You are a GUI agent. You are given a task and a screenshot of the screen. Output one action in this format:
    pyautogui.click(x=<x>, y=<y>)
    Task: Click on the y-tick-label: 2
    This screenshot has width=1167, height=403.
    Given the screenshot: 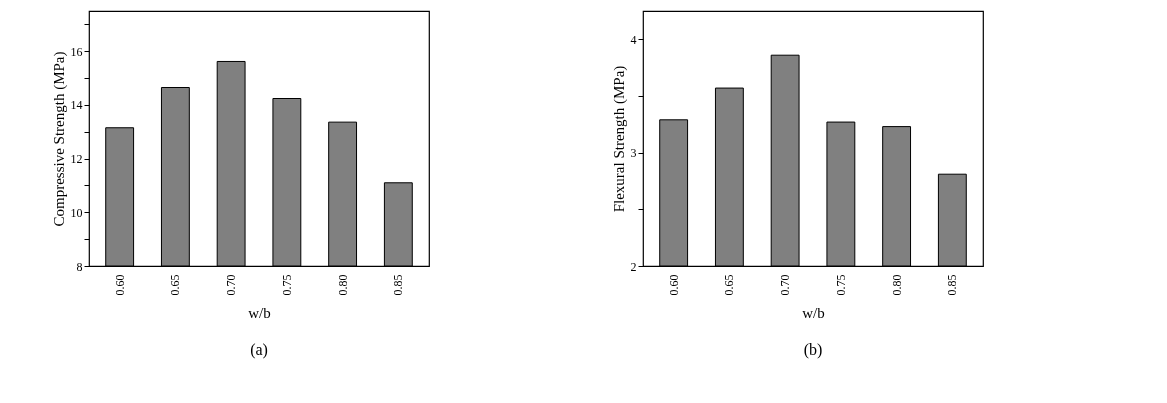 What is the action you would take?
    pyautogui.click(x=633, y=266)
    